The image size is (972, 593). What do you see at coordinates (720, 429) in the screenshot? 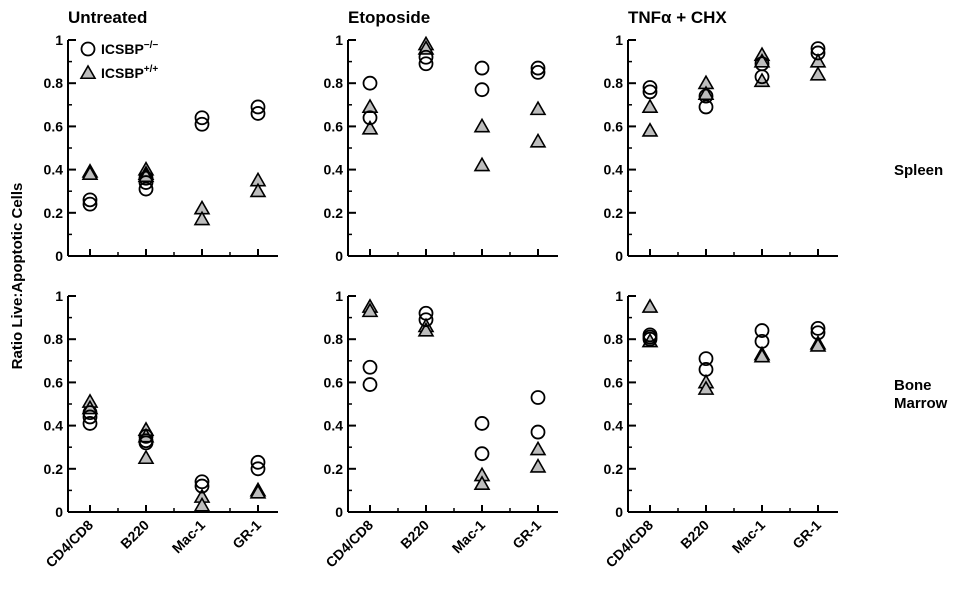
I see `panel-6: 0 0.2 0.4 0.6 0.8 1 CD4/CD8 B220 Mac-1 GR-1` at bounding box center [720, 429].